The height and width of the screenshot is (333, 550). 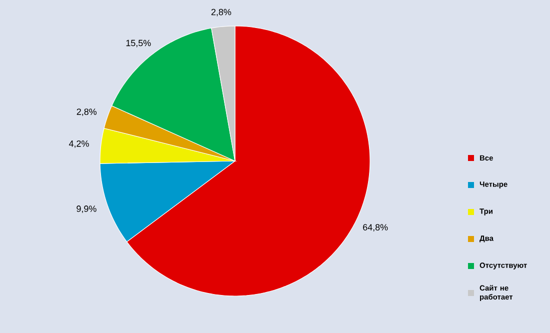 I want to click on data-label: 9,9%, so click(x=86, y=209).